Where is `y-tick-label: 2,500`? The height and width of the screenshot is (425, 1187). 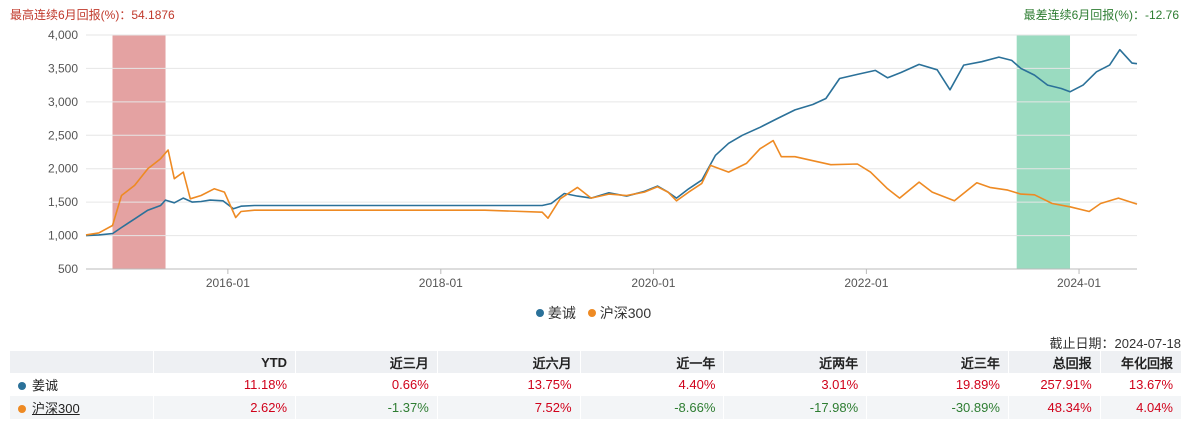 y-tick-label: 2,500 is located at coordinates (63, 135).